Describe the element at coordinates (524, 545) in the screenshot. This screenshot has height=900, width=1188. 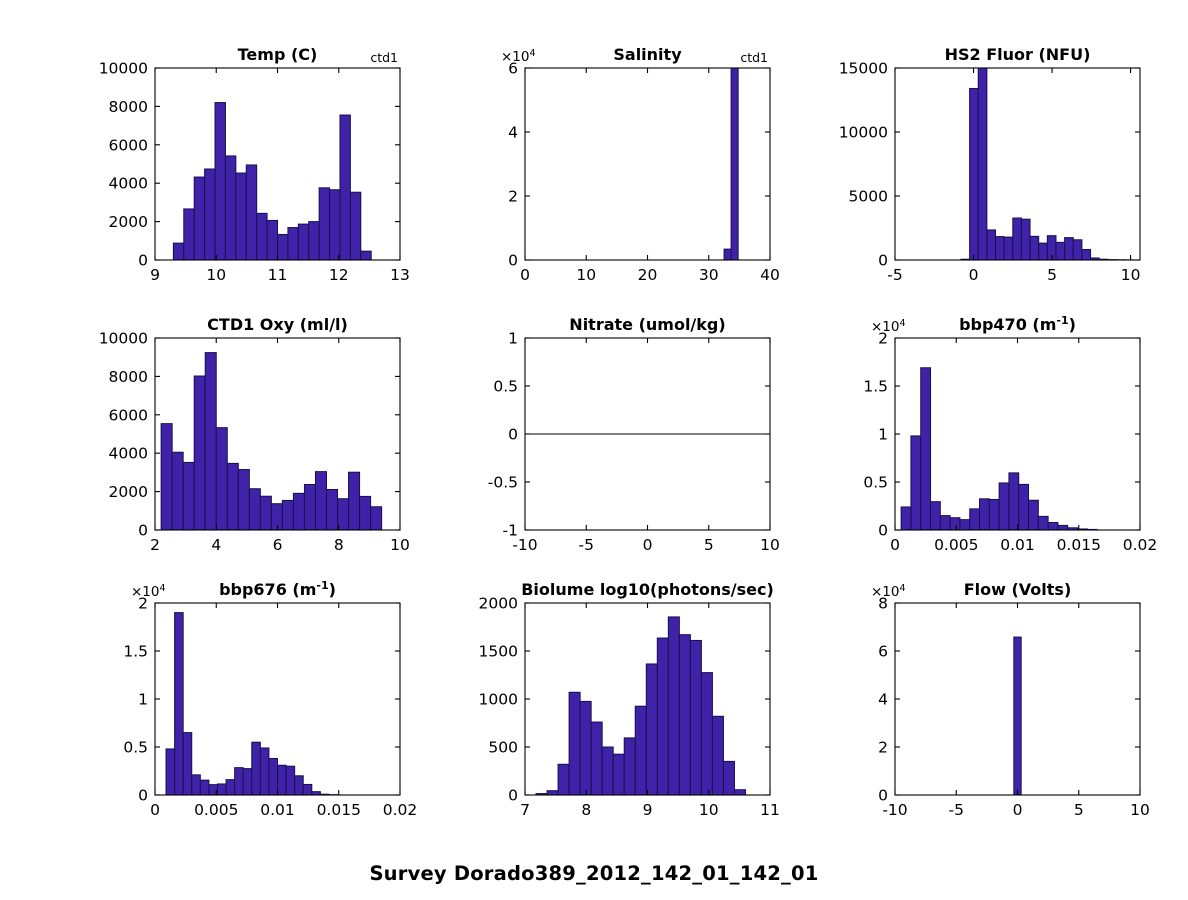
I see `x-tick-label: -10` at that location.